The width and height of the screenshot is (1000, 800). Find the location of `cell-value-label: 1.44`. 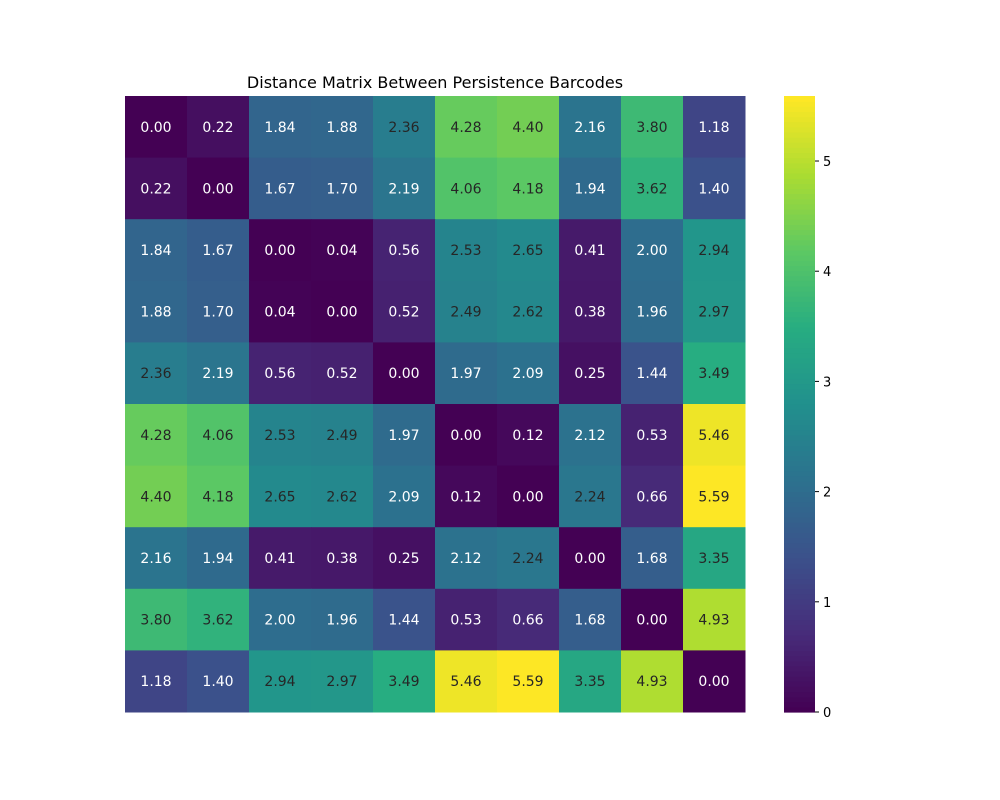

cell-value-label: 1.44 is located at coordinates (651, 374).